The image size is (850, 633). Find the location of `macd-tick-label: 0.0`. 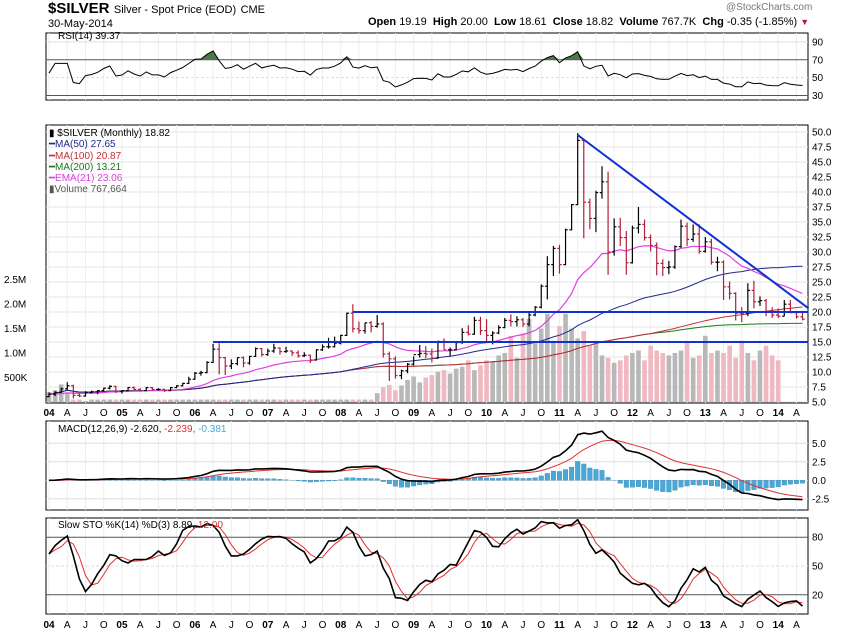

macd-tick-label: 0.0 is located at coordinates (819, 481).